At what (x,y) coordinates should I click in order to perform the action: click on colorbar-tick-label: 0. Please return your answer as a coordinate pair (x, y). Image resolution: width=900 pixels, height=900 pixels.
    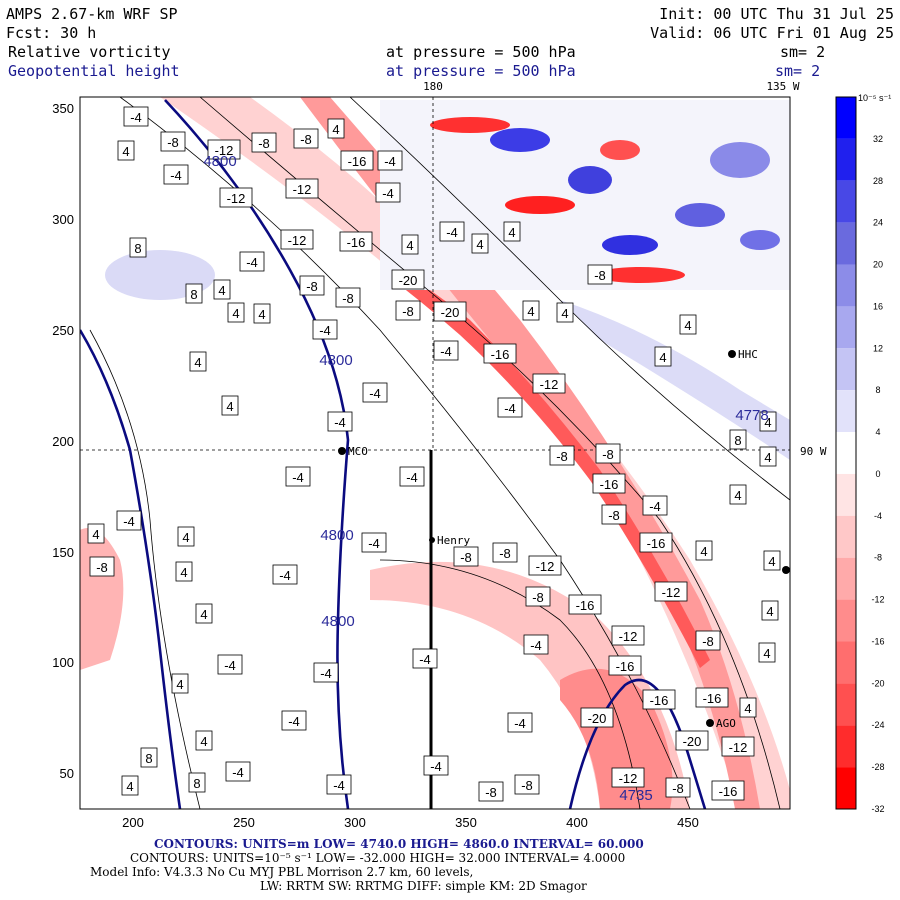
    Looking at the image, I should click on (877, 474).